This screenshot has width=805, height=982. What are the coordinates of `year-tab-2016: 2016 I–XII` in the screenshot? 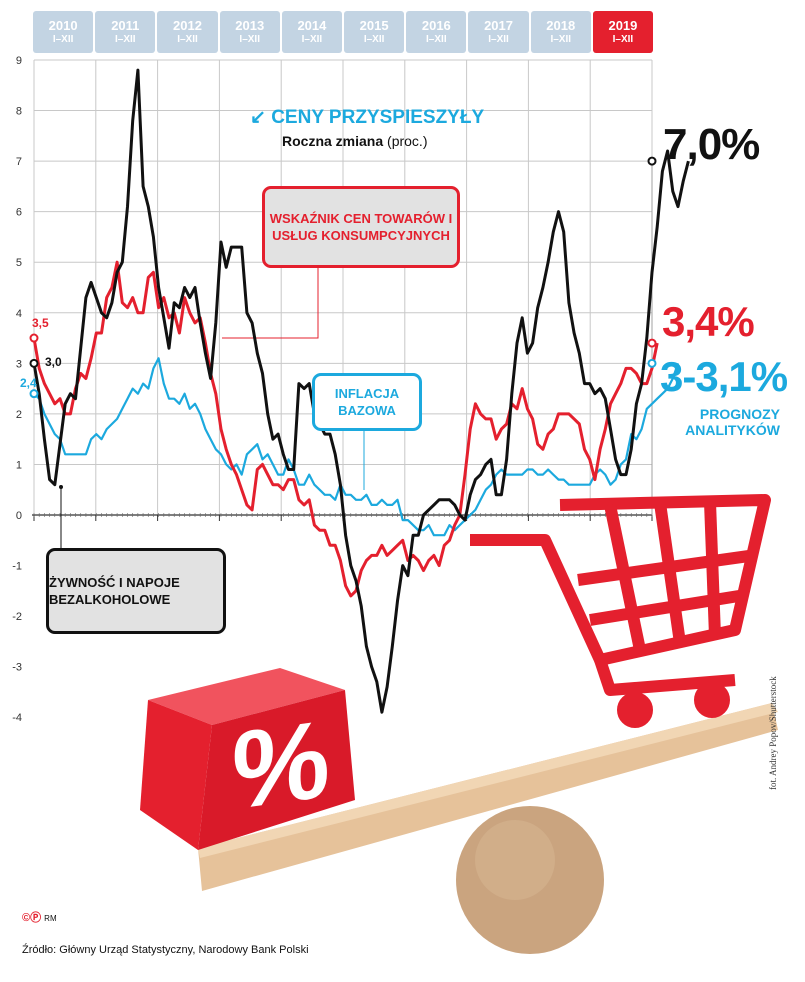 It's located at (436, 32).